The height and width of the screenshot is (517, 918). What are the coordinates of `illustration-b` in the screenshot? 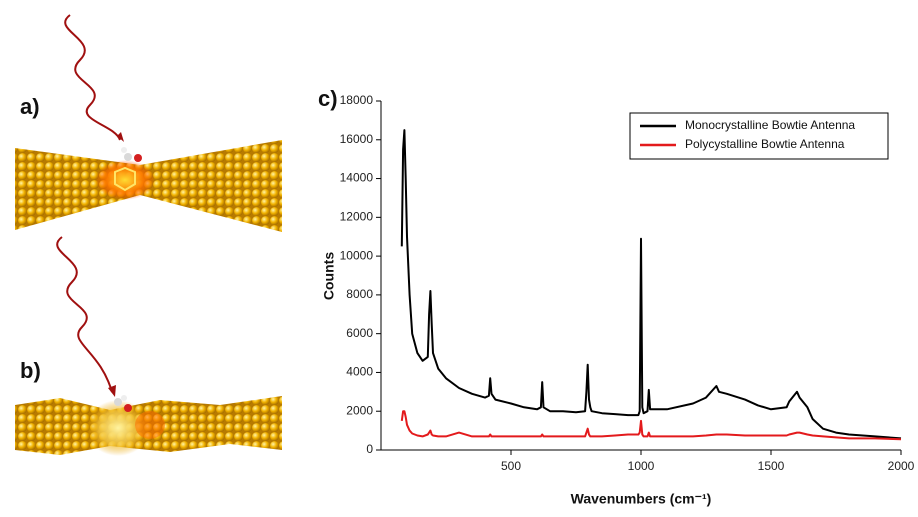 It's located at (148, 346).